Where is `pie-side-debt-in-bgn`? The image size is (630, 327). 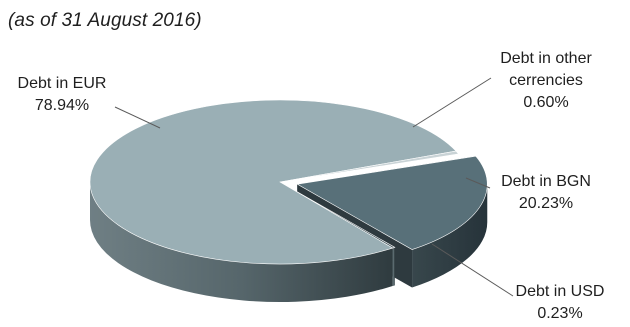 pie-side-debt-in-bgn is located at coordinates (450, 236).